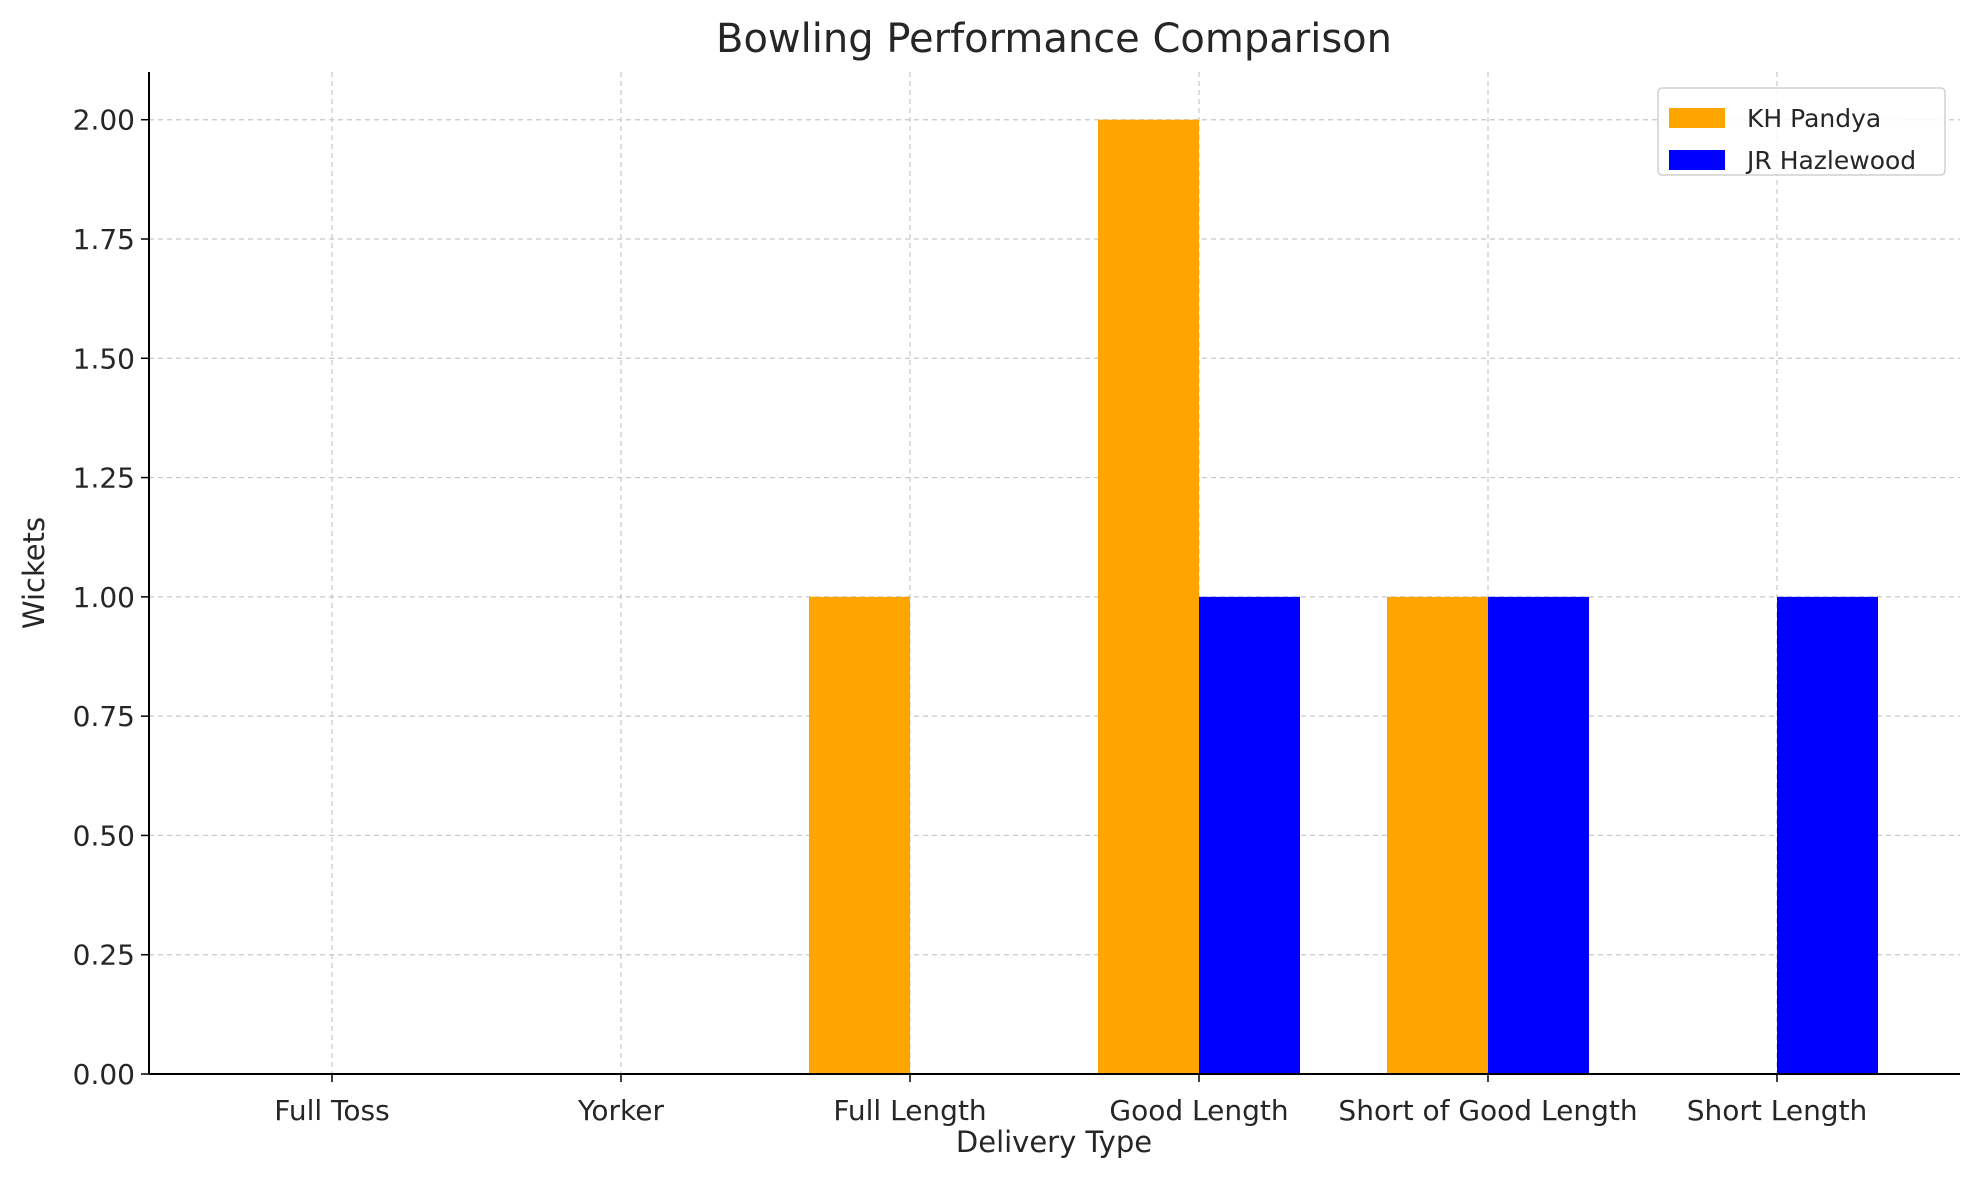  I want to click on legend: KH Pandya JR Hazlewood, so click(1801, 131).